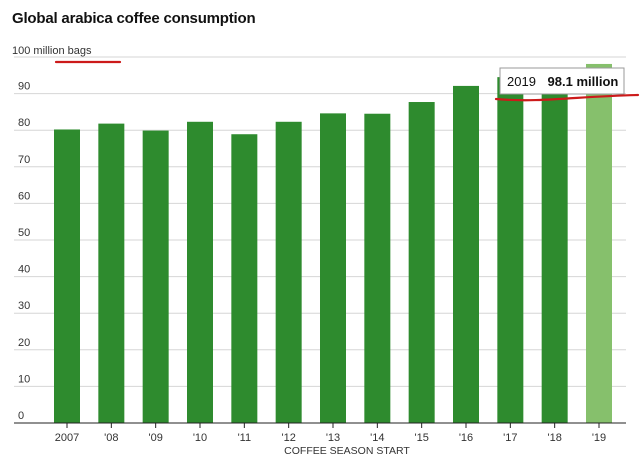 The image size is (640, 471). I want to click on annotation-label: 2019 98.1 million, so click(562, 81).